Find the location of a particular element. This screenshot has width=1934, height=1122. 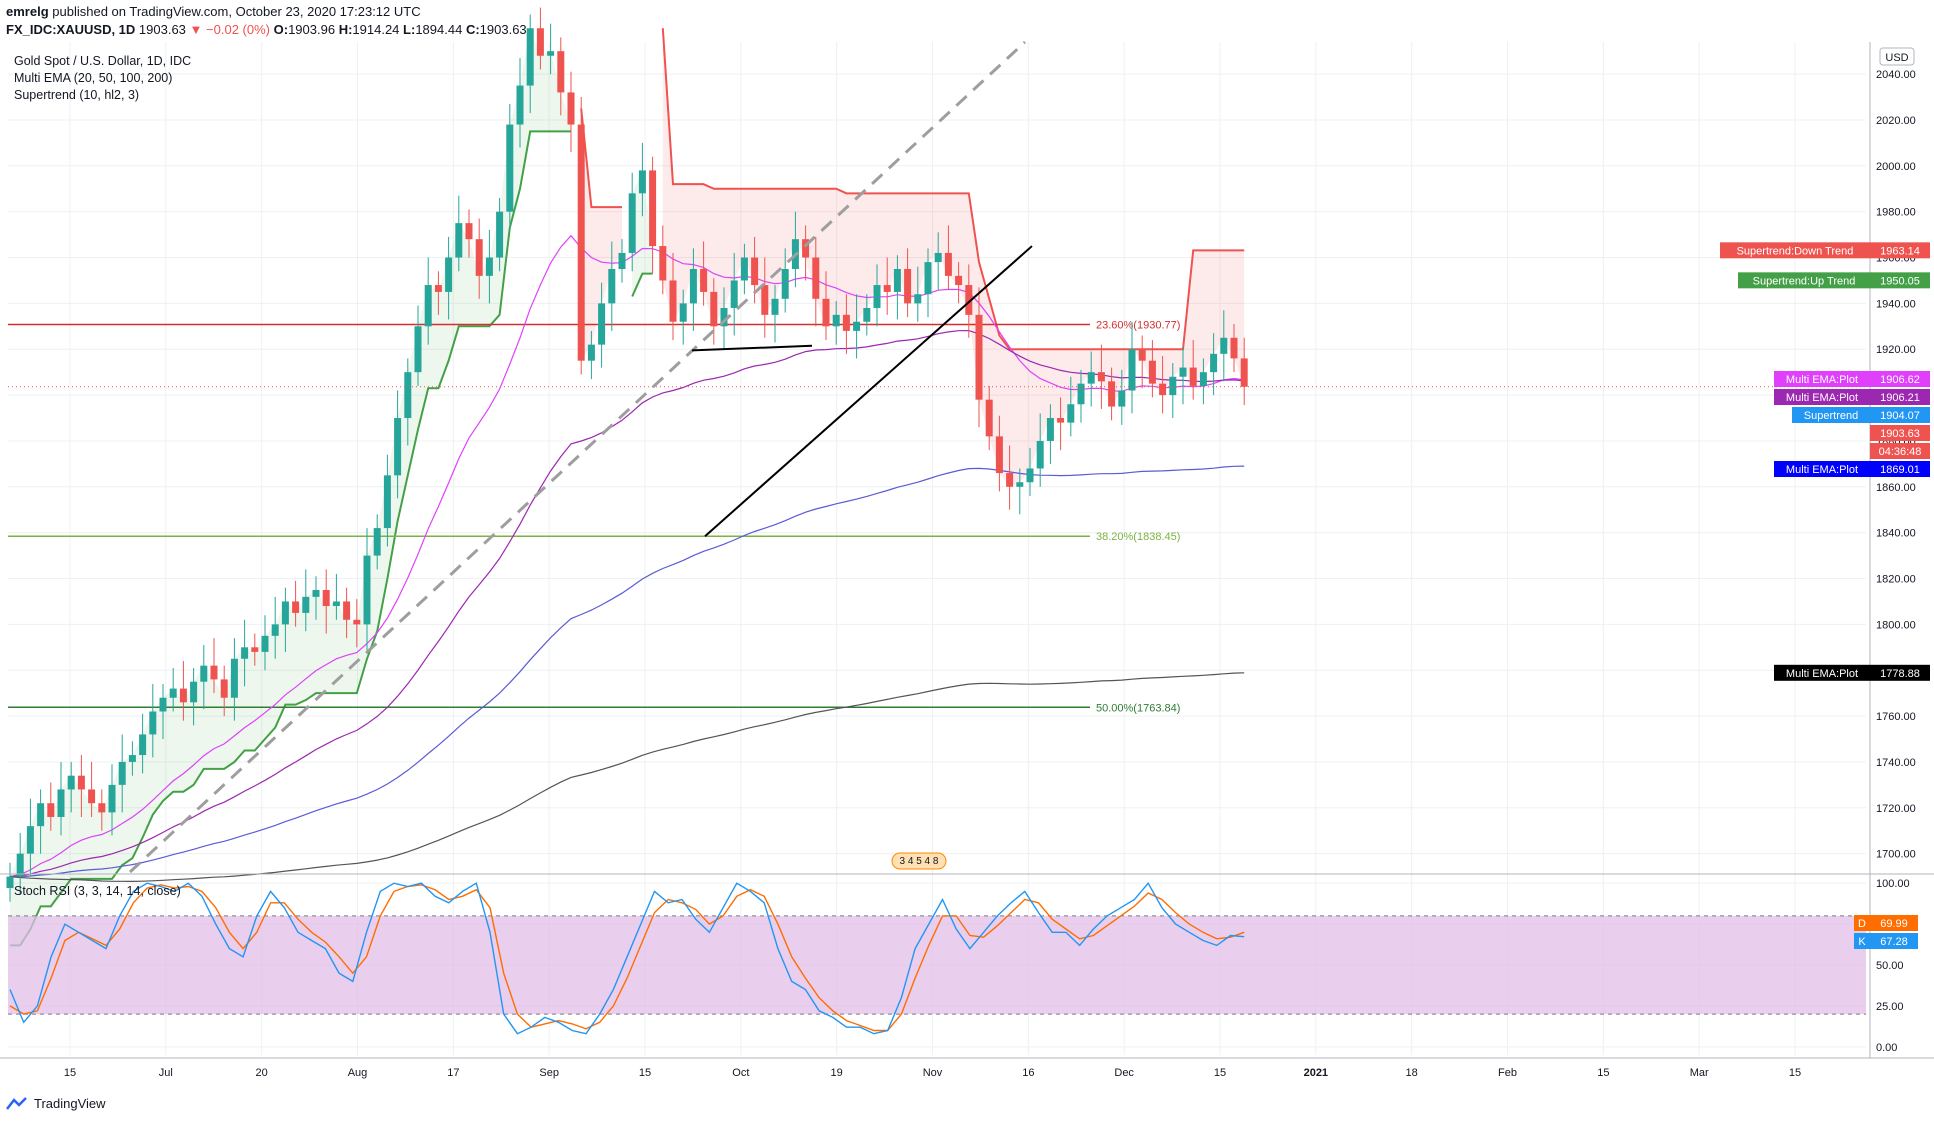

events-badge is located at coordinates (919, 861).